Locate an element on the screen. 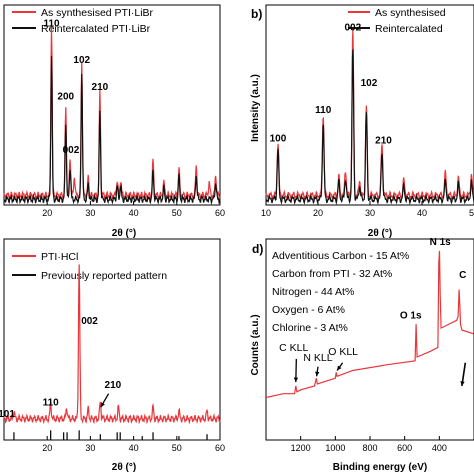 This screenshot has height=474, width=474. panel-a-series-line is located at coordinates (112, 130).